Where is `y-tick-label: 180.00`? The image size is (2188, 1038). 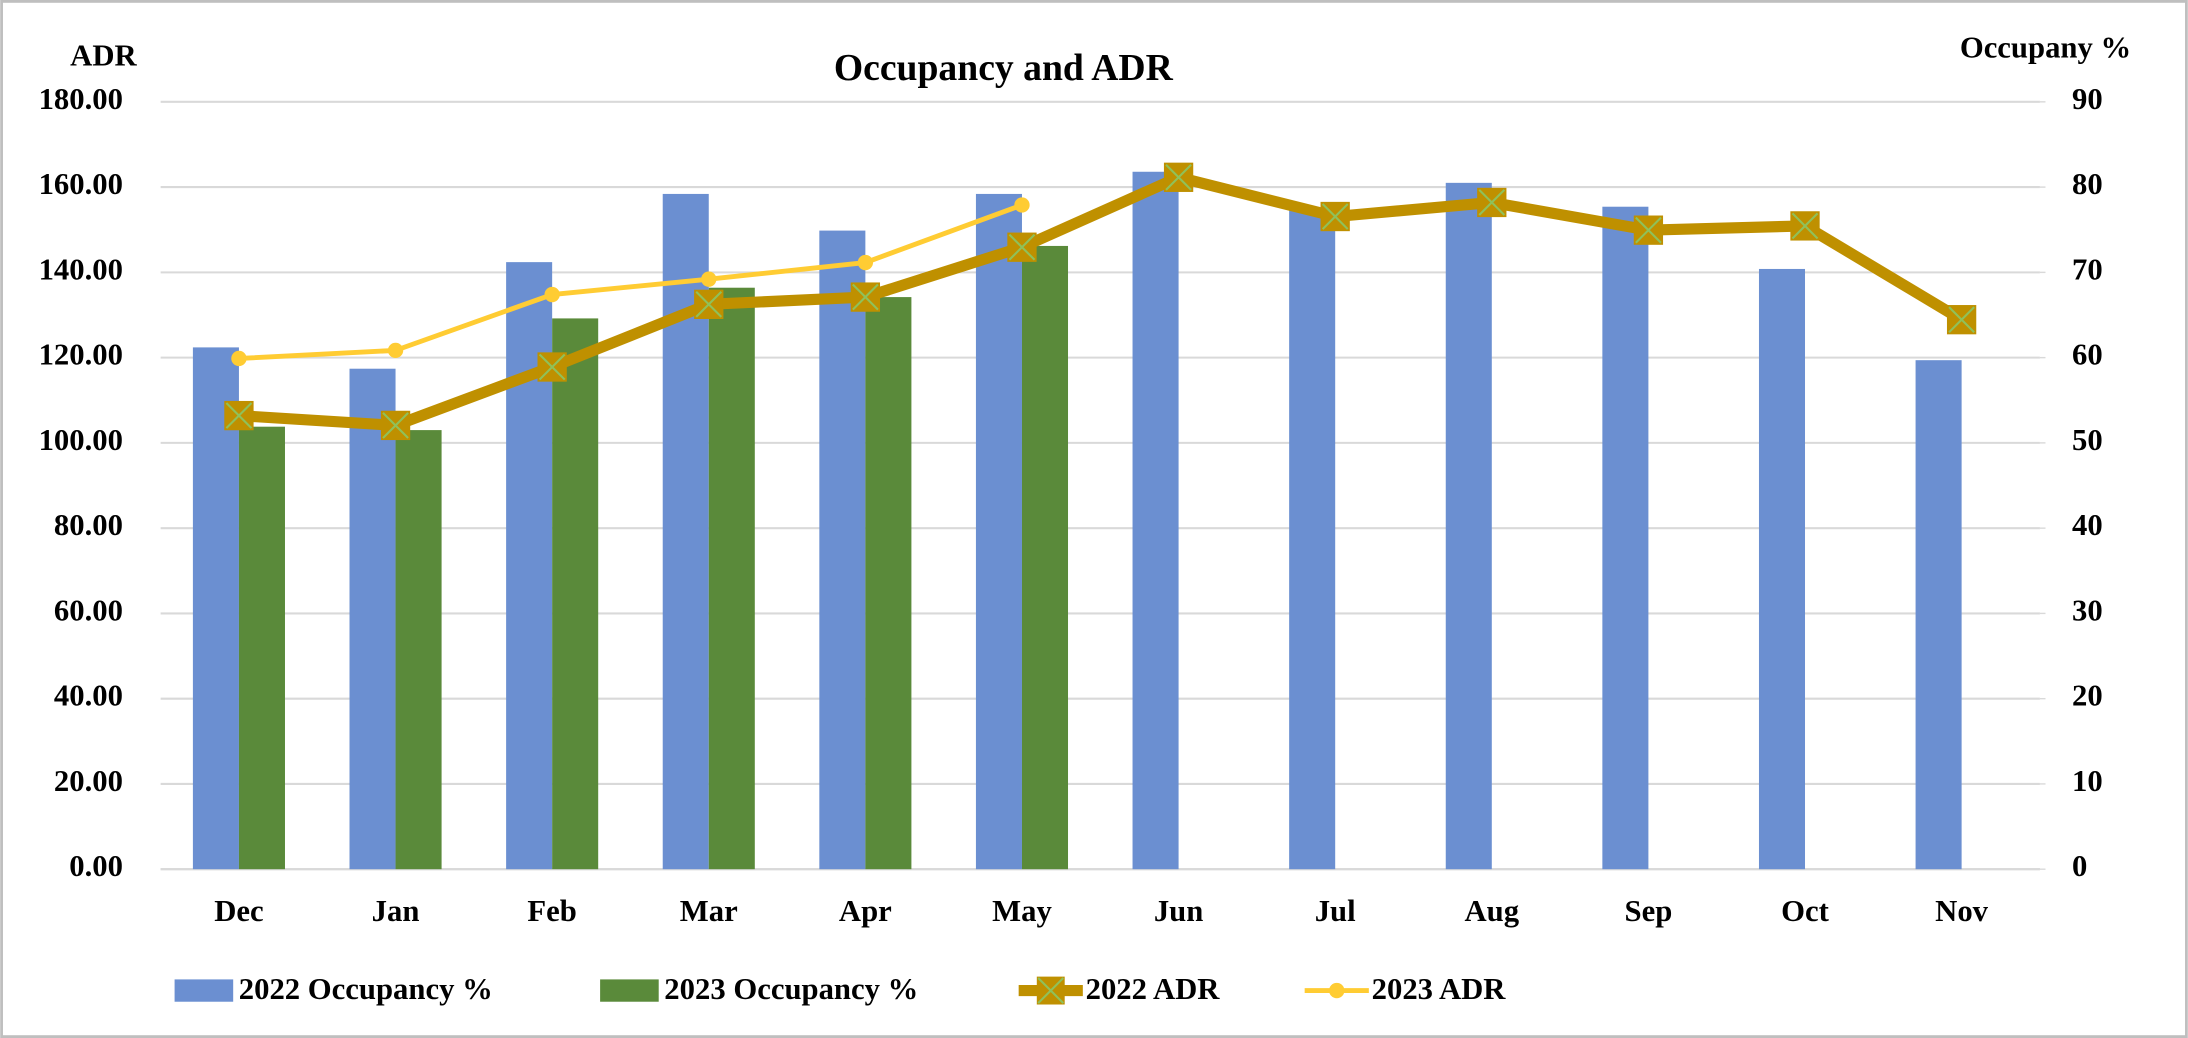 y-tick-label: 180.00 is located at coordinates (81, 99).